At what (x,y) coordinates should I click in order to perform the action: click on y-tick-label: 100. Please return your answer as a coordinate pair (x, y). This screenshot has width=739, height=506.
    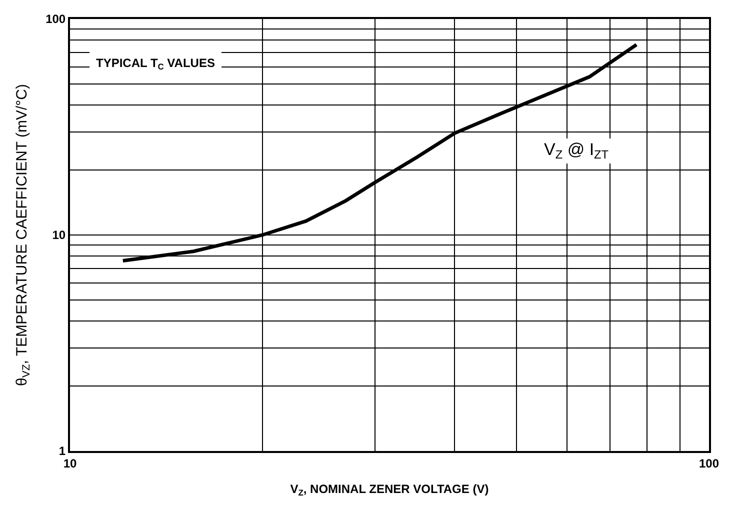
    Looking at the image, I should click on (56, 19).